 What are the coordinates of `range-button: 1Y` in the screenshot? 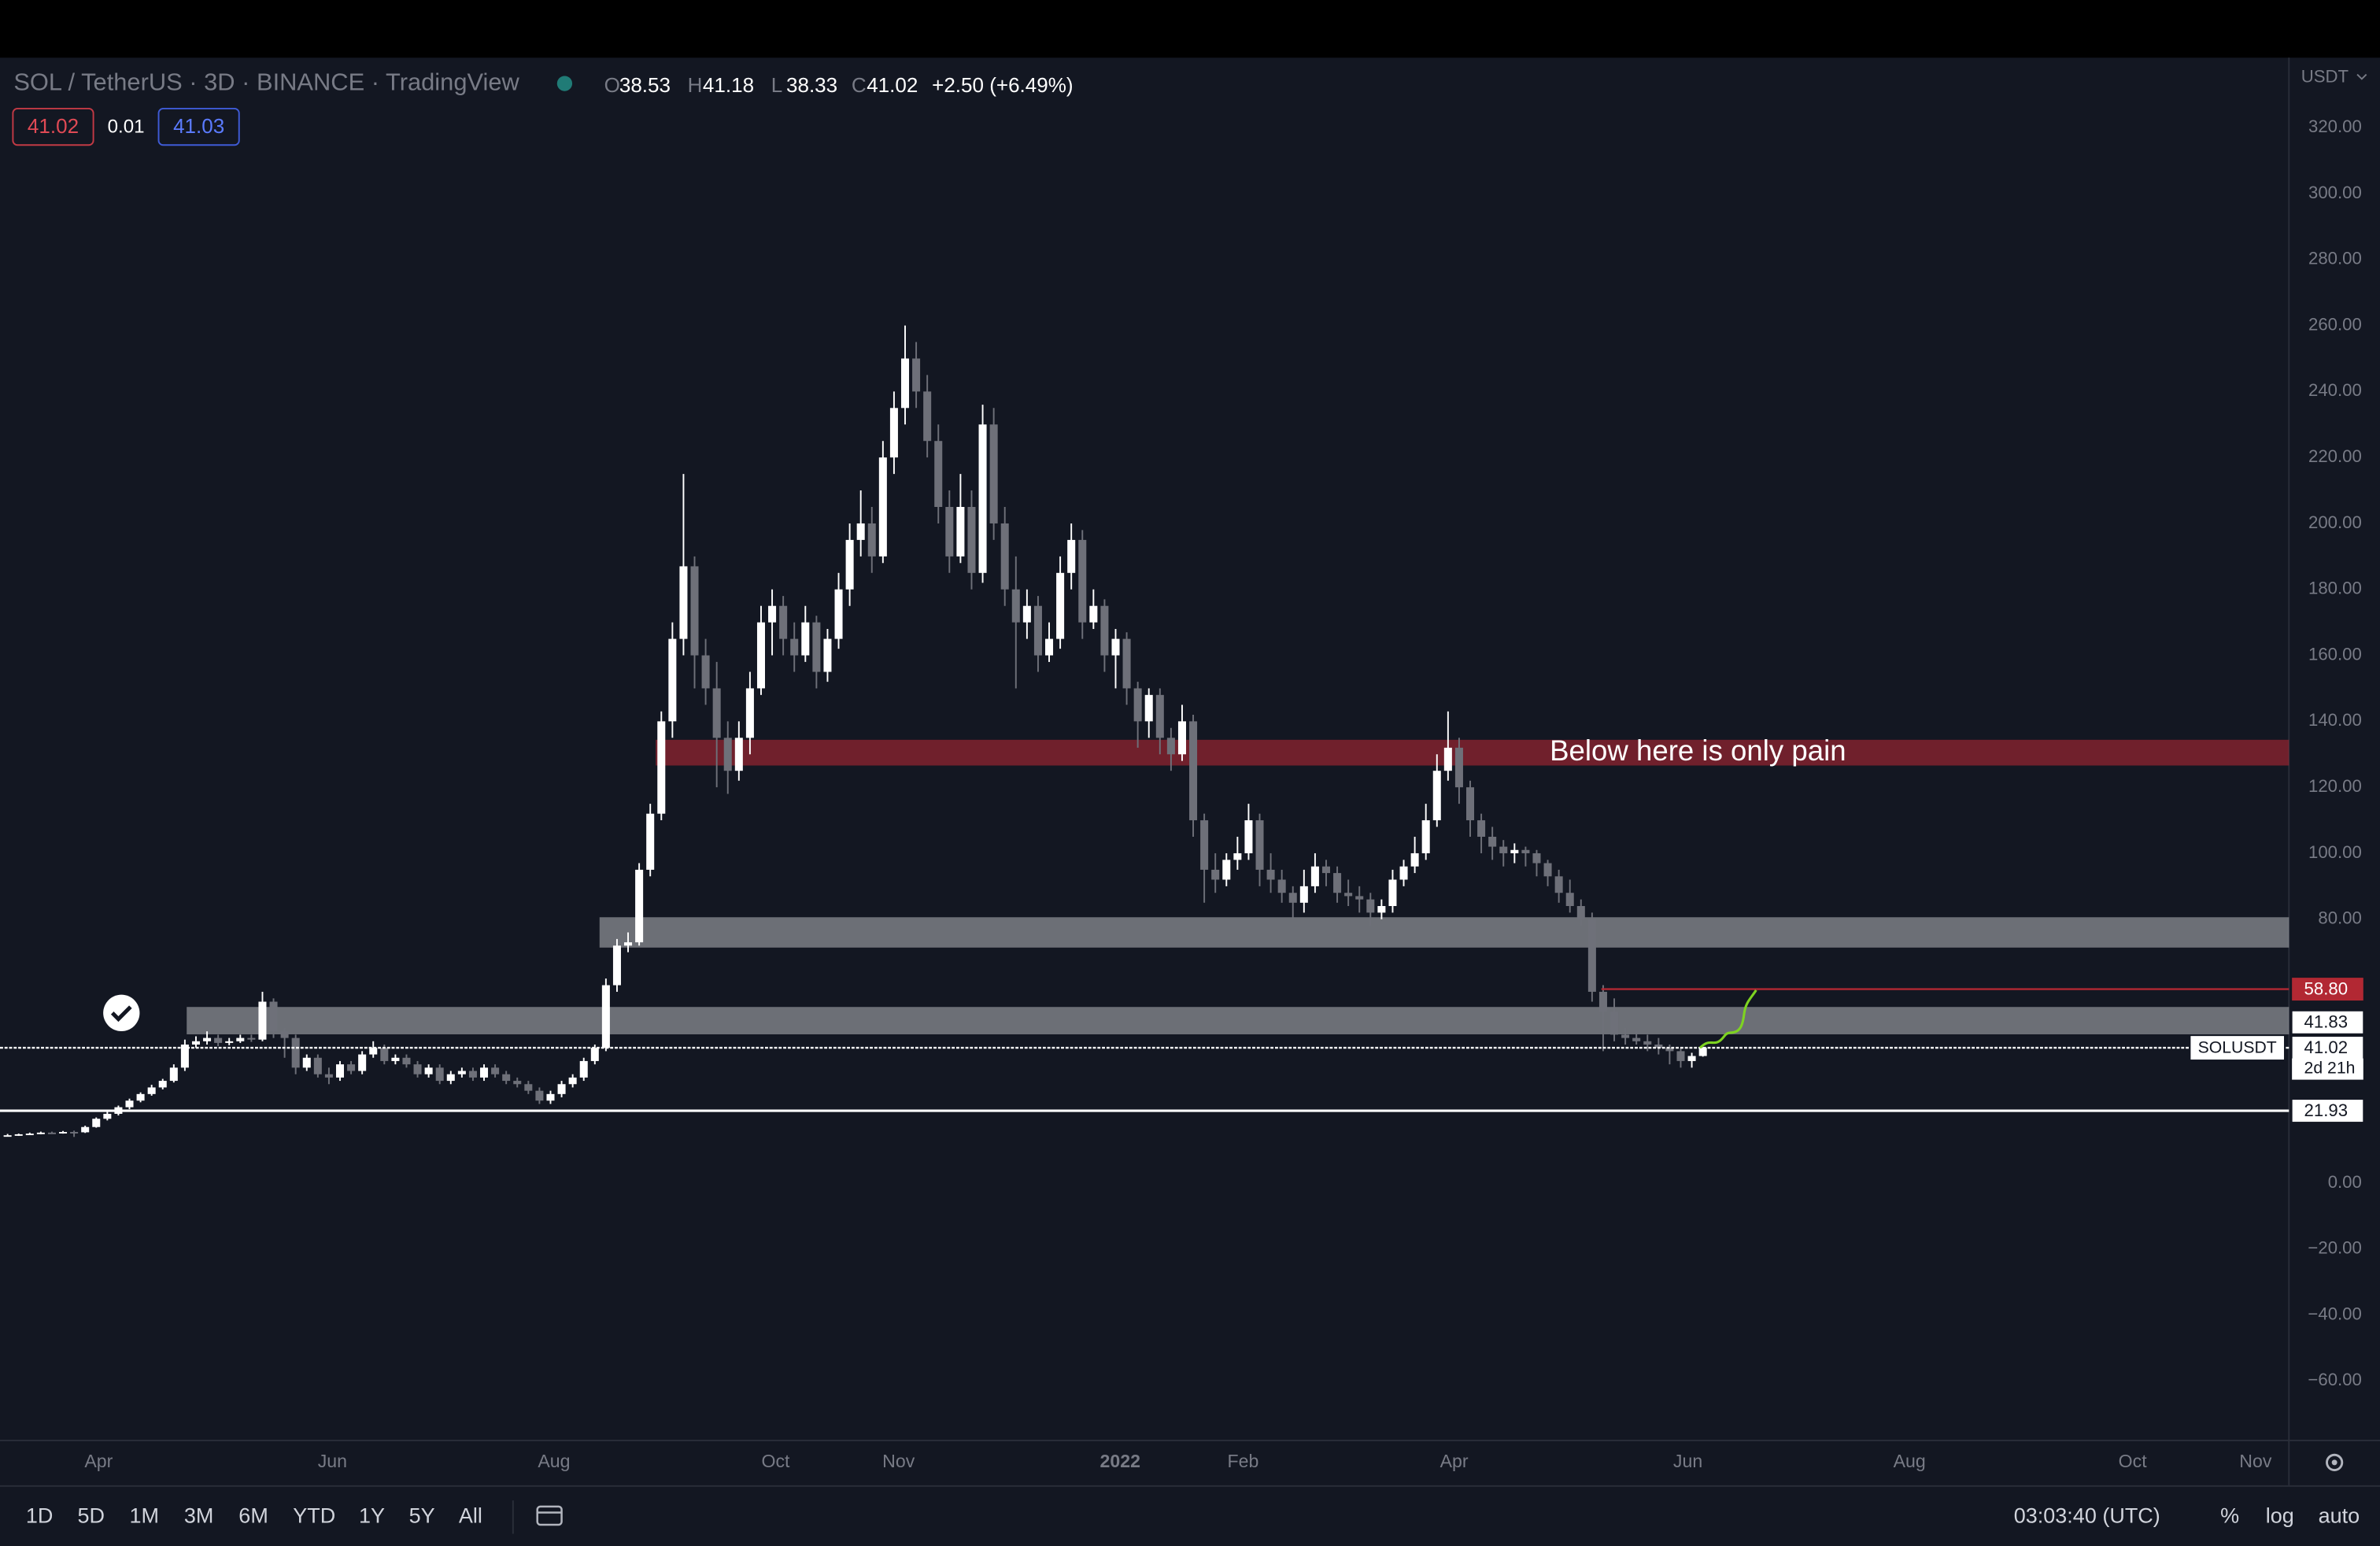 It's located at (372, 1515).